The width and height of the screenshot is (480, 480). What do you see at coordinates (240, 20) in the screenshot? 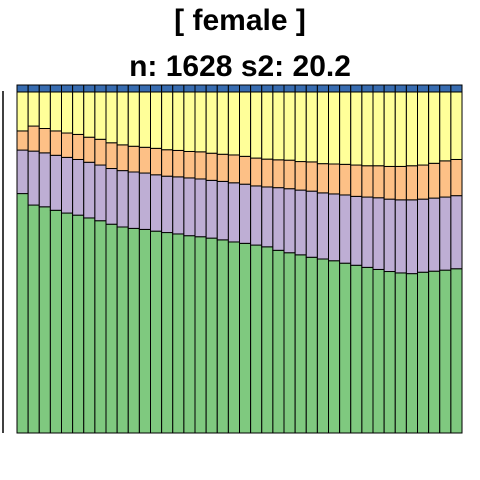
I see `chart-title-line-1: [ female ]` at bounding box center [240, 20].